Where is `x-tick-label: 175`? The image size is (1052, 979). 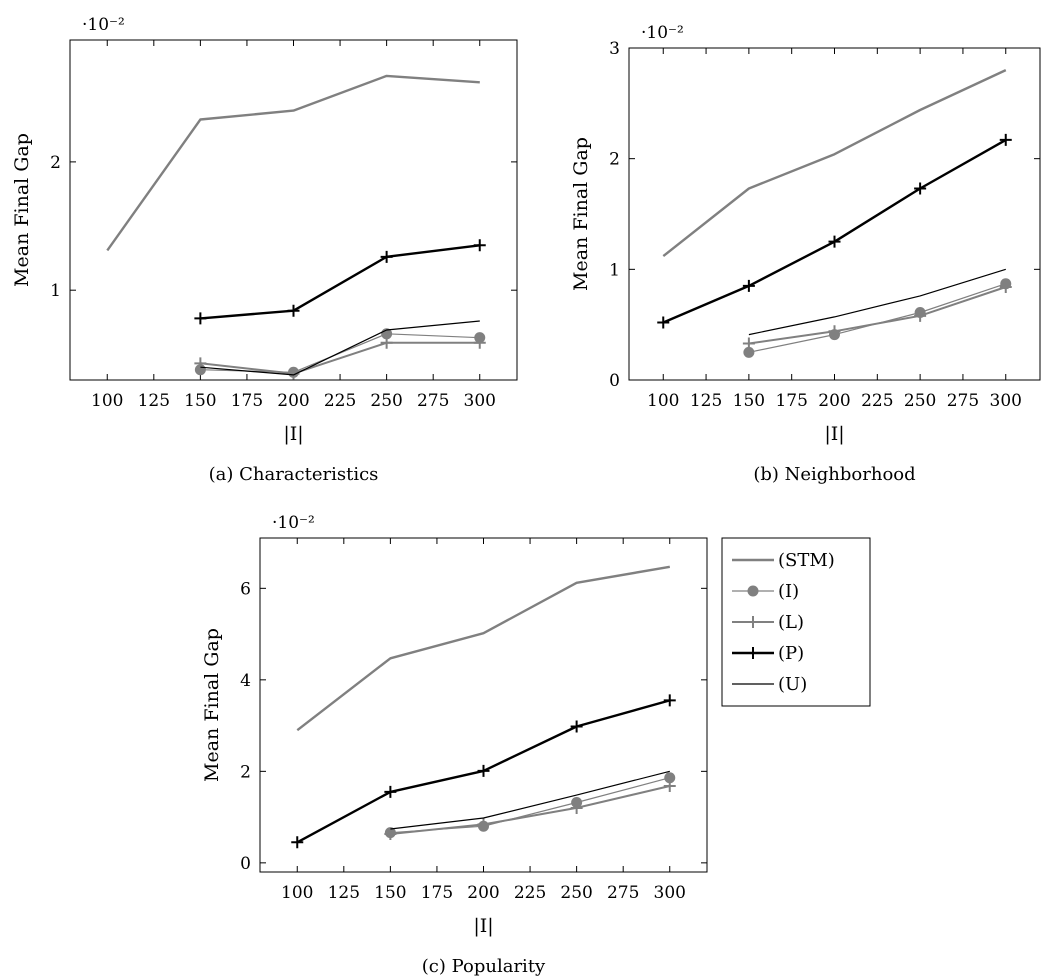
x-tick-label: 175 is located at coordinates (791, 401).